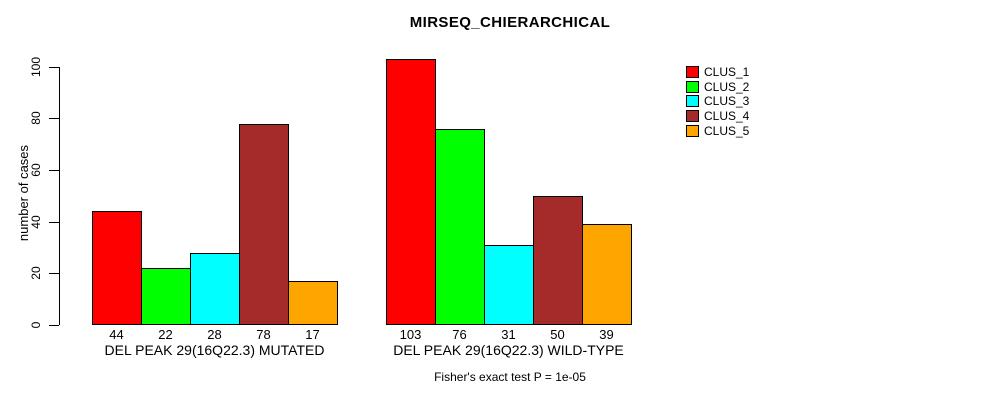 This screenshot has width=990, height=400. Describe the element at coordinates (36, 118) in the screenshot. I see `y-axis-tick-label: 80` at that location.